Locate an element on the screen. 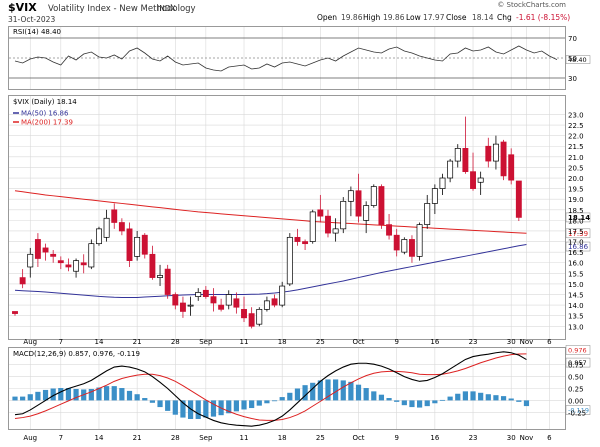  price-tick-label: 16.5 is located at coordinates (576, 253).